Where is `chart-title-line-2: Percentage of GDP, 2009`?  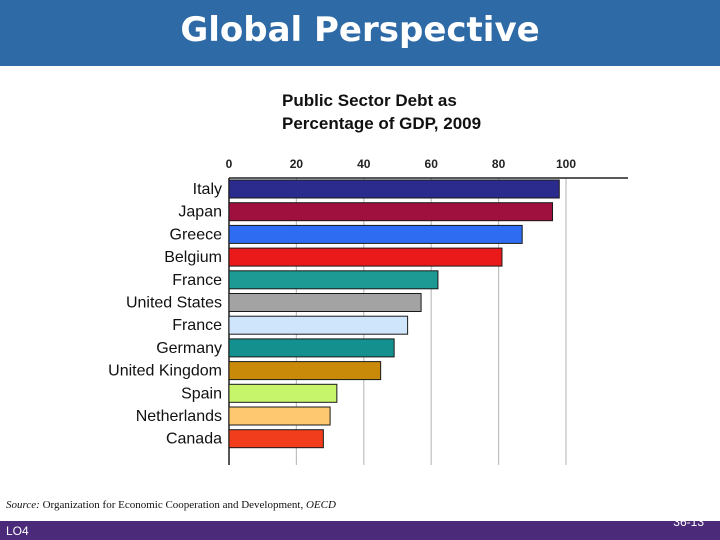
chart-title-line-2: Percentage of GDP, 2009 is located at coordinates (382, 123).